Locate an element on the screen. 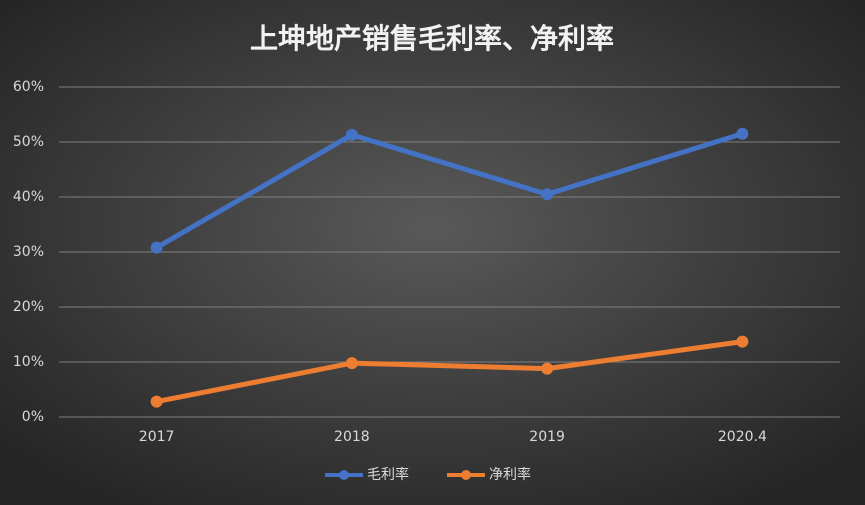 This screenshot has width=865, height=505. y-tick-label: 20% is located at coordinates (28, 307).